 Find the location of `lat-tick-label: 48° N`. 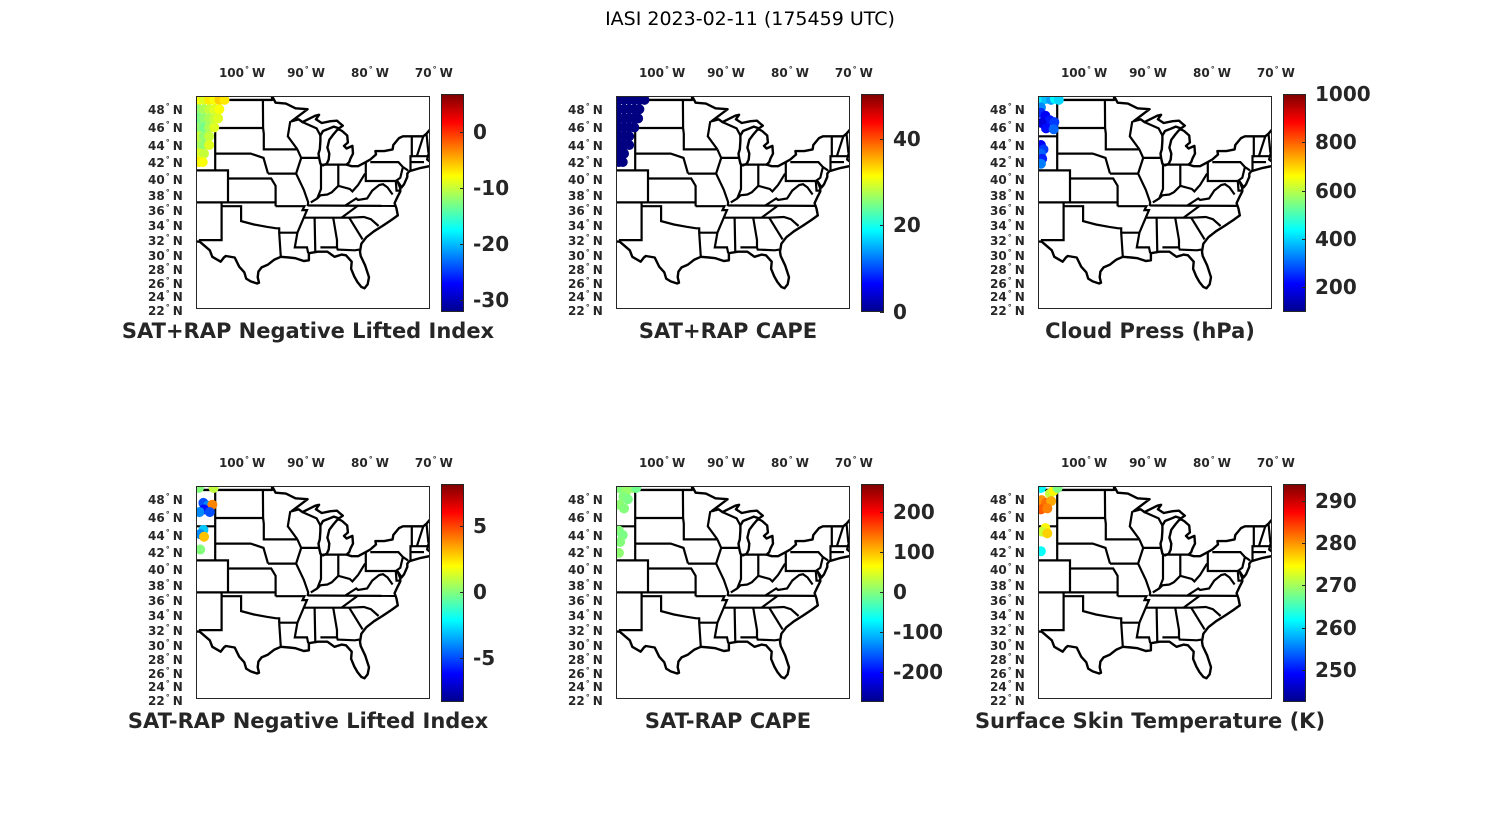

lat-tick-label: 48° N is located at coordinates (1013, 108).